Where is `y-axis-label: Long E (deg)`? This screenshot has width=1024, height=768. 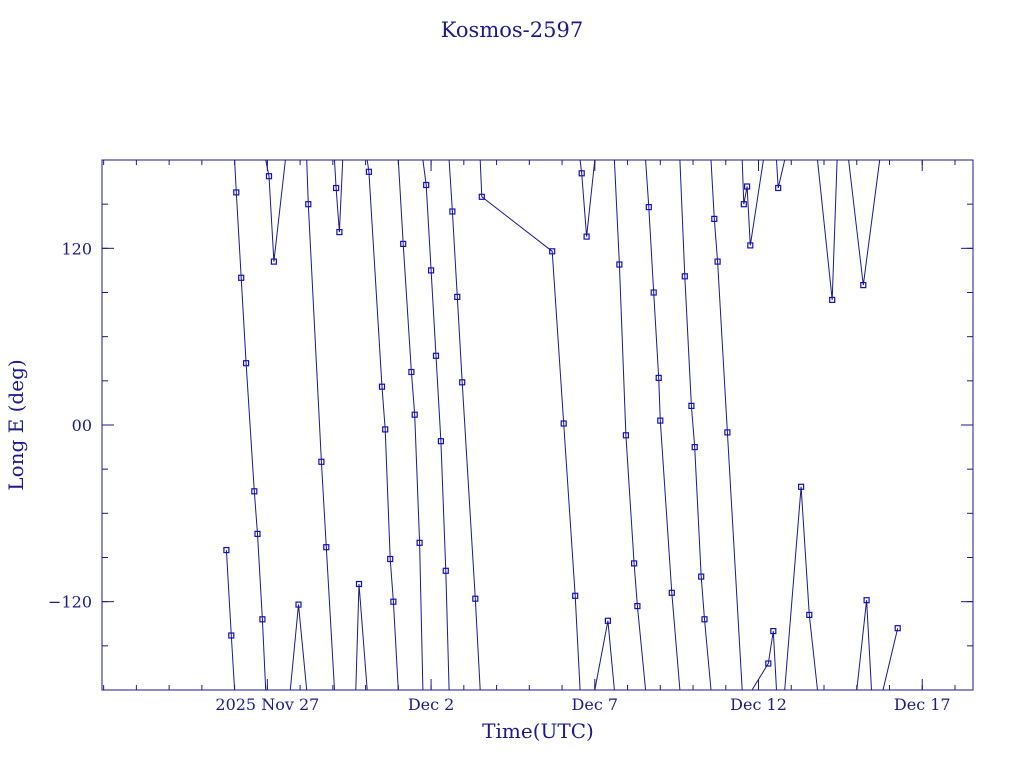 y-axis-label: Long E (deg) is located at coordinates (16, 424).